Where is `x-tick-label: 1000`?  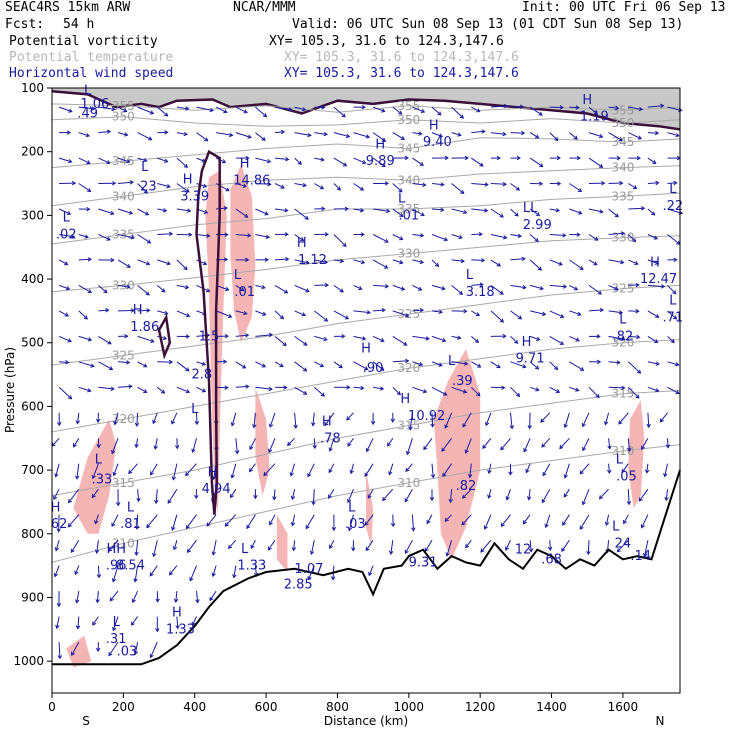
x-tick-label: 1000 is located at coordinates (409, 707).